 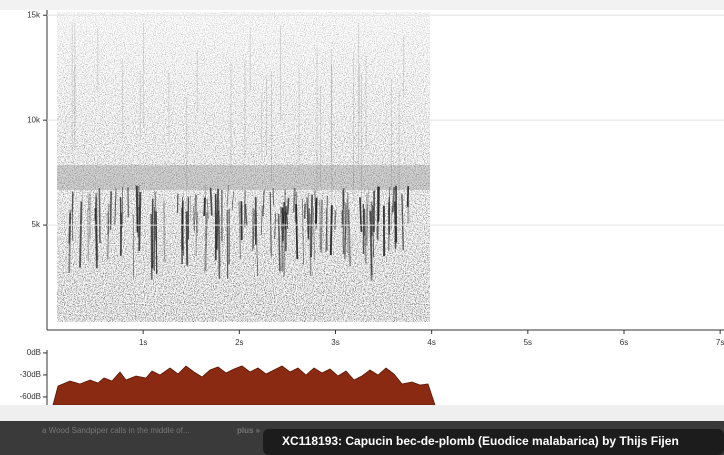 I want to click on caption-box, so click(x=493, y=442).